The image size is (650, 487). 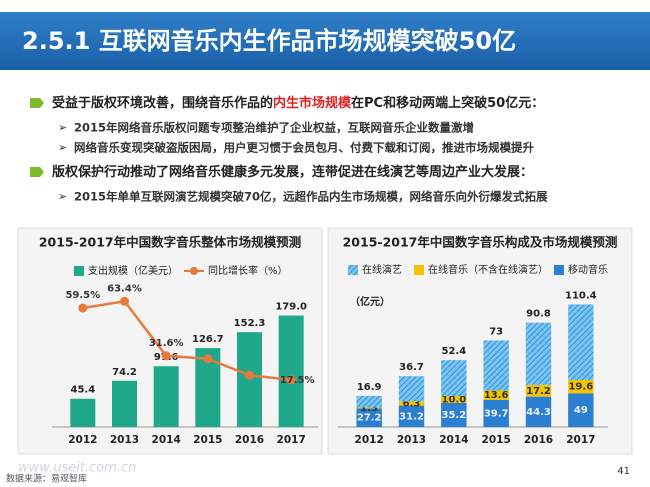 What do you see at coordinates (496, 331) in the screenshot?
I see `value-label: 73` at bounding box center [496, 331].